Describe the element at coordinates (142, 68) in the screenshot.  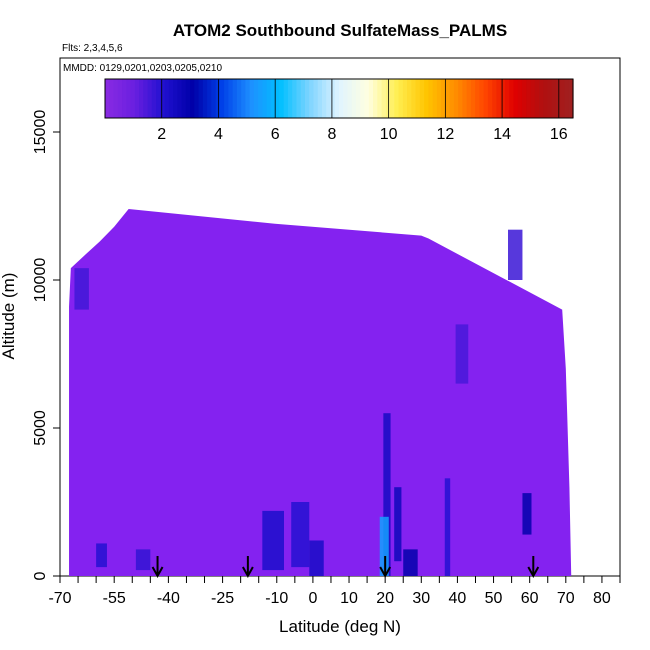
I see `mmdd-label: MMDD: 0129,0201,0203,0205,0210` at that location.